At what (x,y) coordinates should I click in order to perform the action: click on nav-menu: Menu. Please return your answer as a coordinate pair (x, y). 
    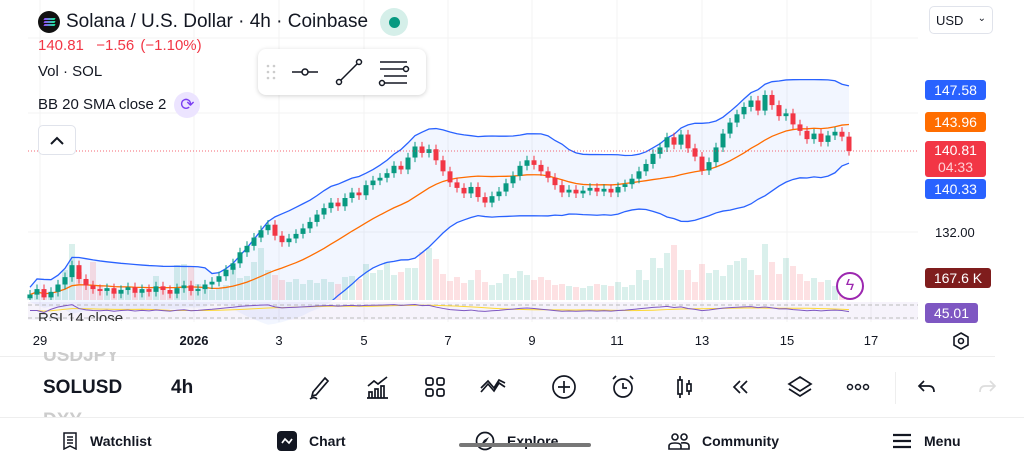
    Looking at the image, I should click on (926, 440).